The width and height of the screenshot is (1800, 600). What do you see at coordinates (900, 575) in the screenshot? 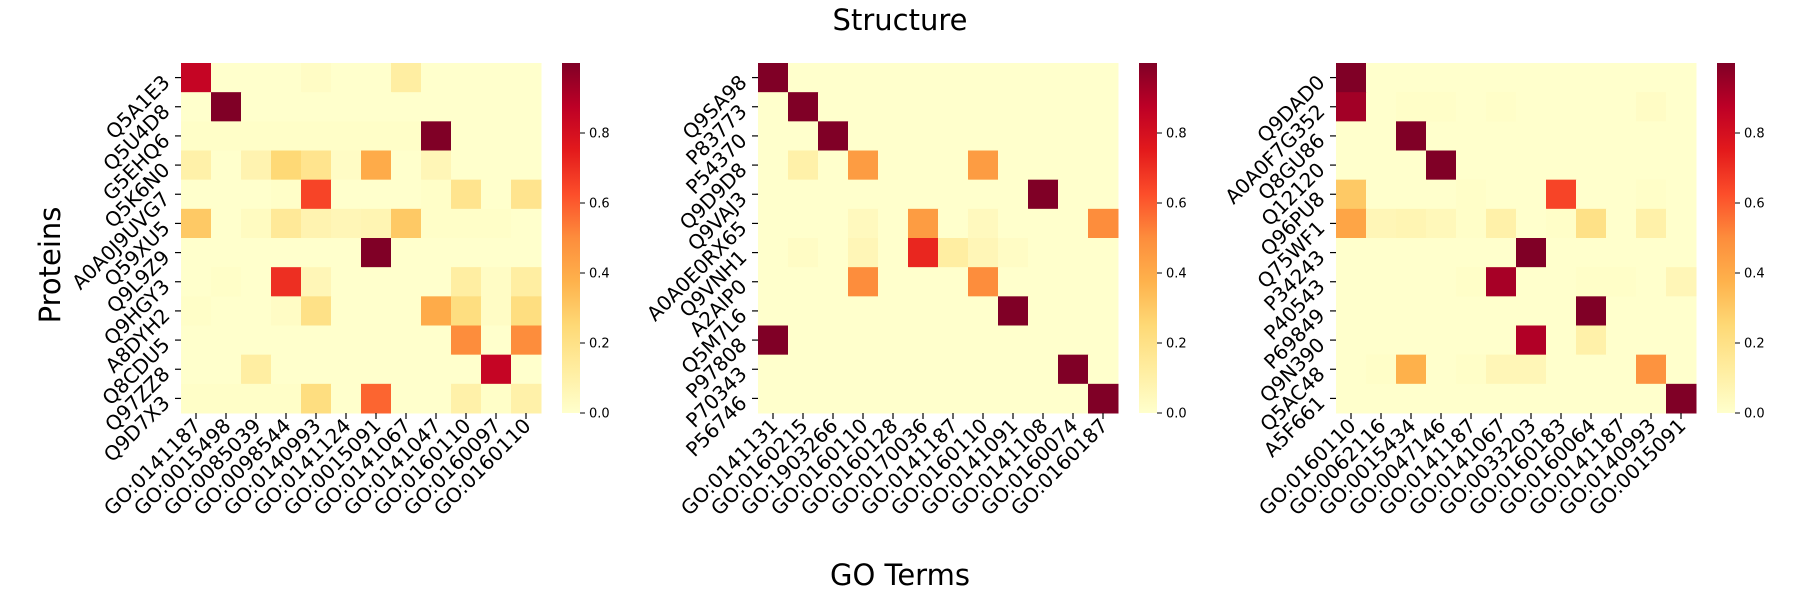
I see `x-axis-label: GO Terms` at bounding box center [900, 575].